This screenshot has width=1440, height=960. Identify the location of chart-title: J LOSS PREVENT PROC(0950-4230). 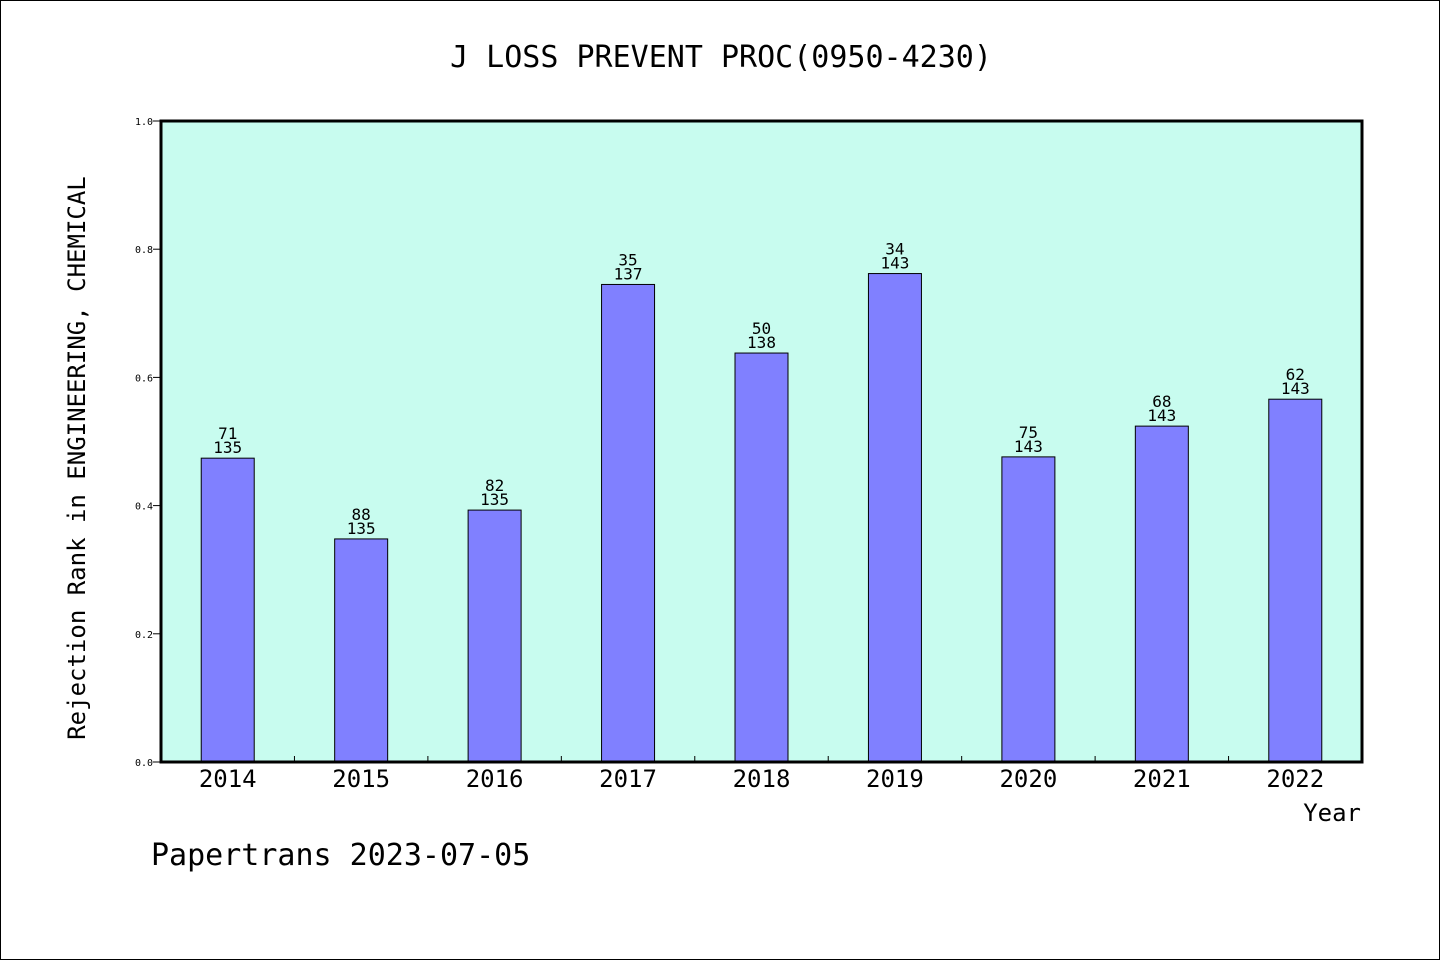
(721, 57).